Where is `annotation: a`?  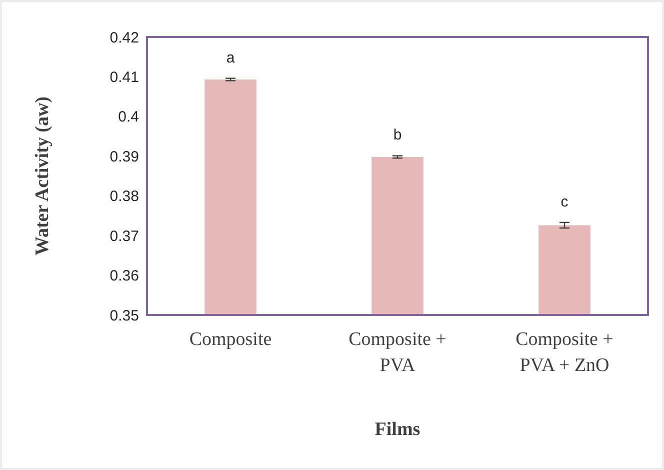
annotation: a is located at coordinates (231, 57).